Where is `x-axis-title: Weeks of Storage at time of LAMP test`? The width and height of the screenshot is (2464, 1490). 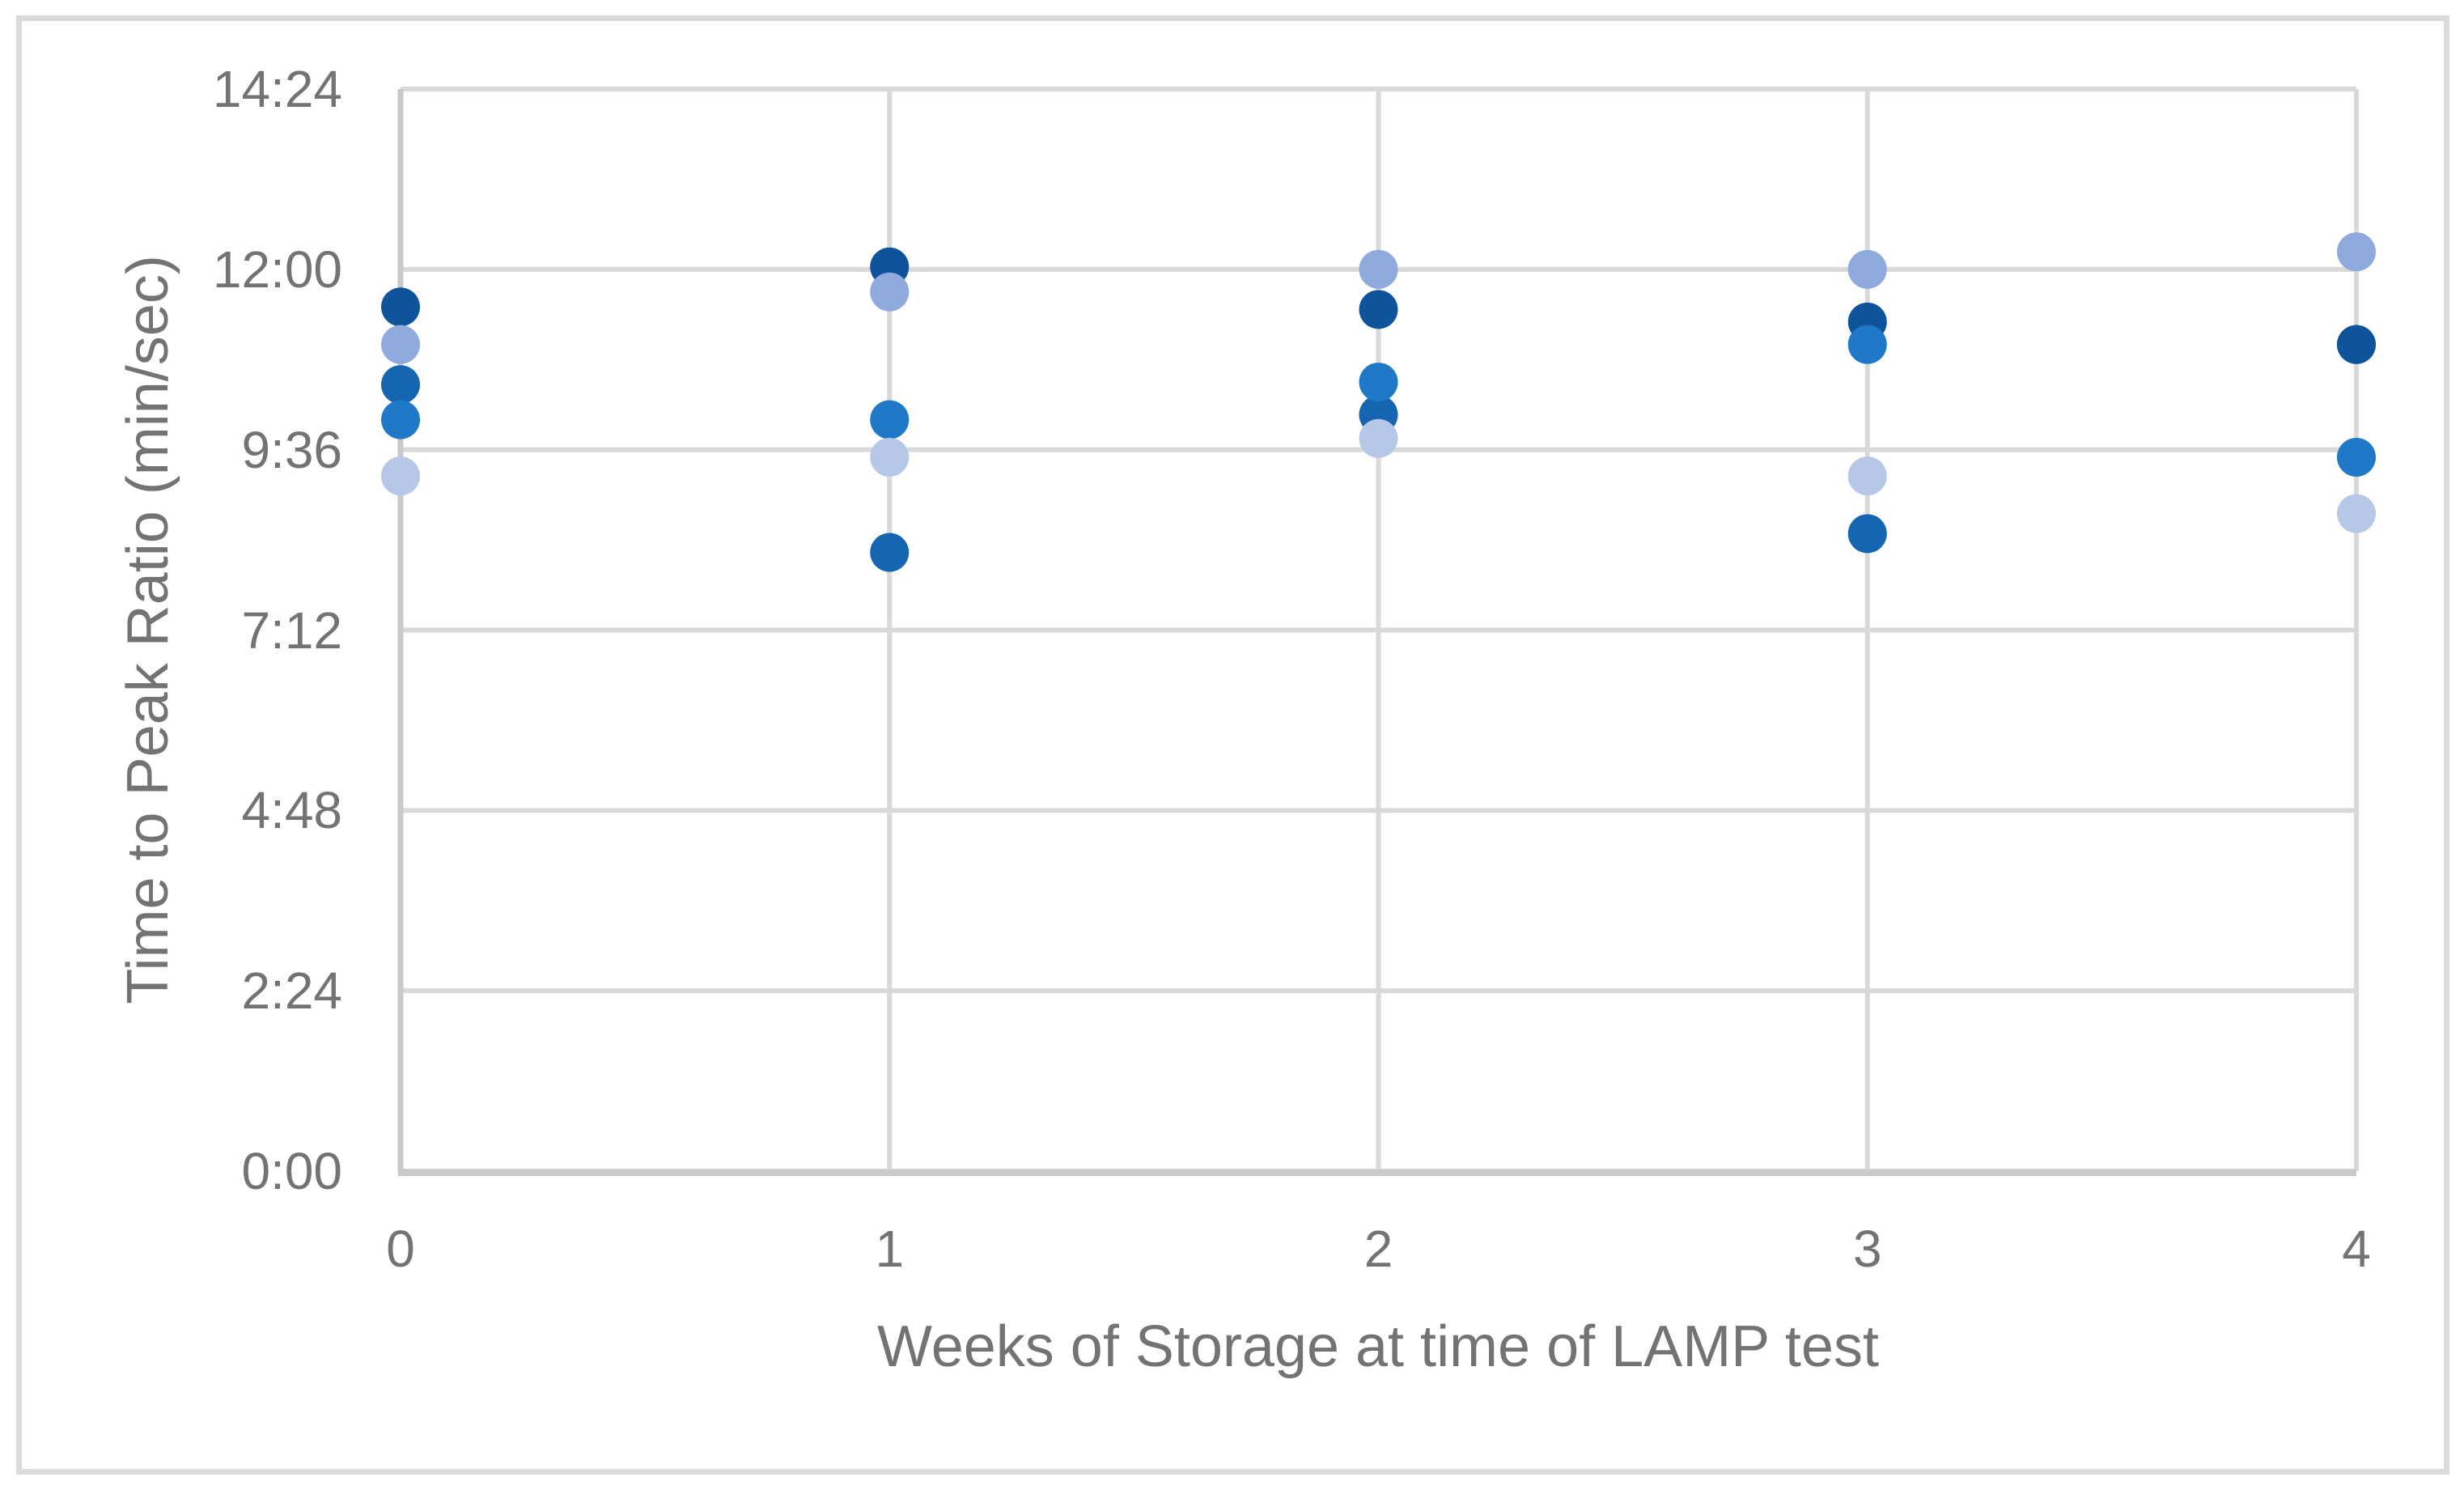 x-axis-title: Weeks of Storage at time of LAMP test is located at coordinates (1378, 1347).